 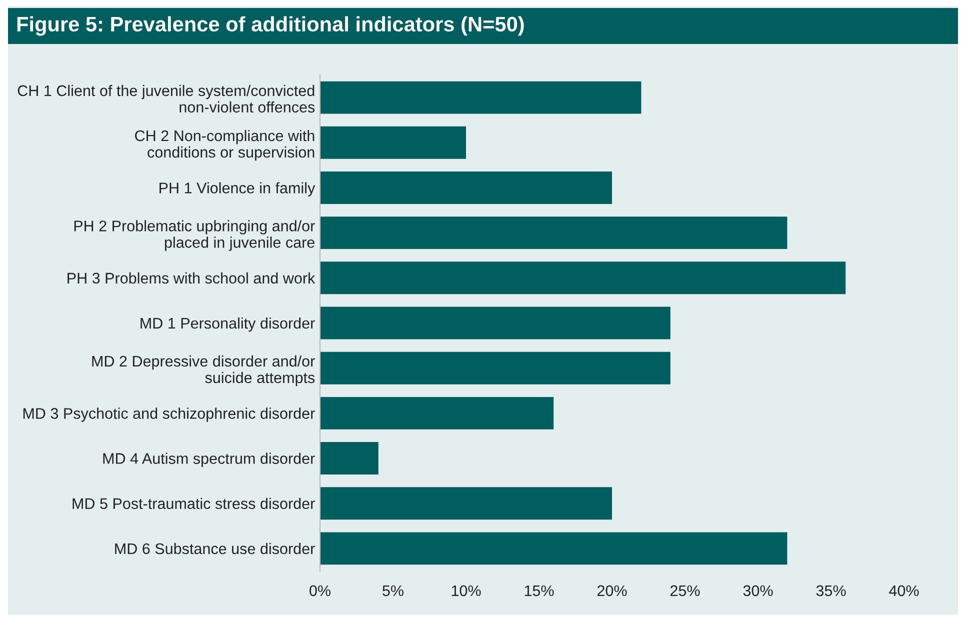 I want to click on y-tick-label: MD 5 Post-traumatic stress disorder, so click(x=193, y=504).